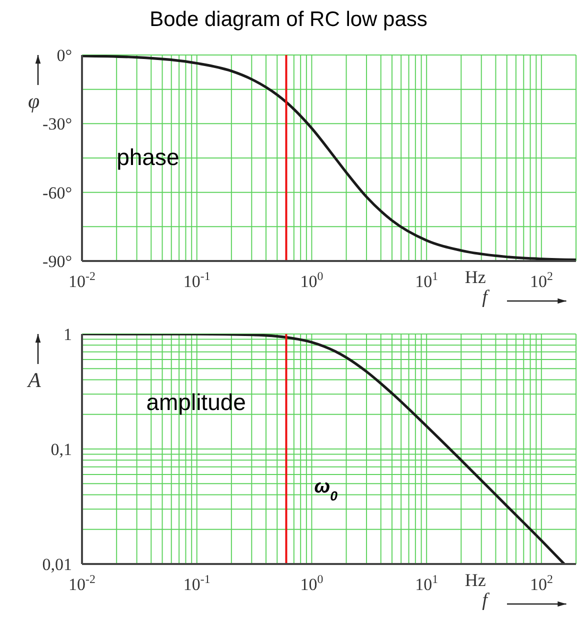  What do you see at coordinates (64, 55) in the screenshot?
I see `y-tick-label: 0°` at bounding box center [64, 55].